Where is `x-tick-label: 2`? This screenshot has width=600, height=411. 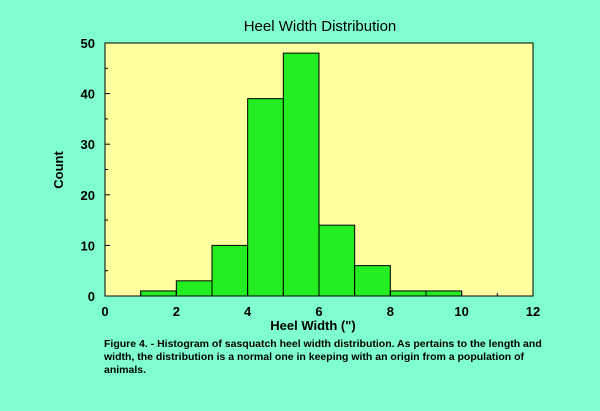
x-tick-label: 2 is located at coordinates (176, 311).